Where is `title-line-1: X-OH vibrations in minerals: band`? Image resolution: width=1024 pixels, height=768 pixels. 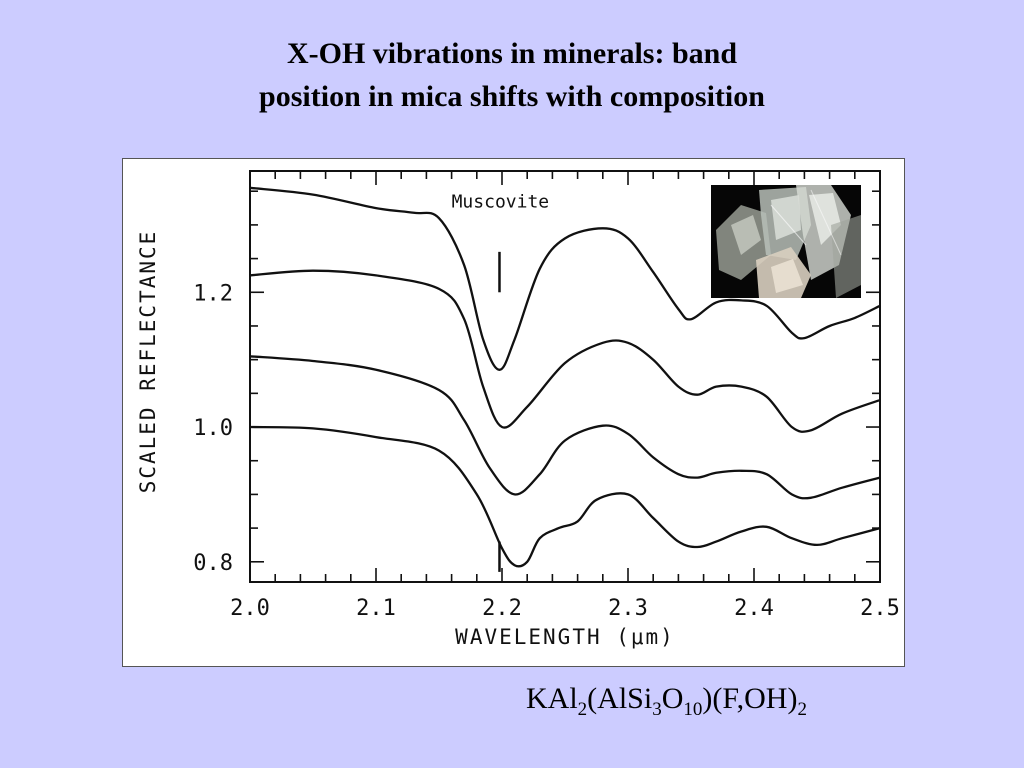
title-line-1: X-OH vibrations in minerals: band is located at coordinates (512, 53).